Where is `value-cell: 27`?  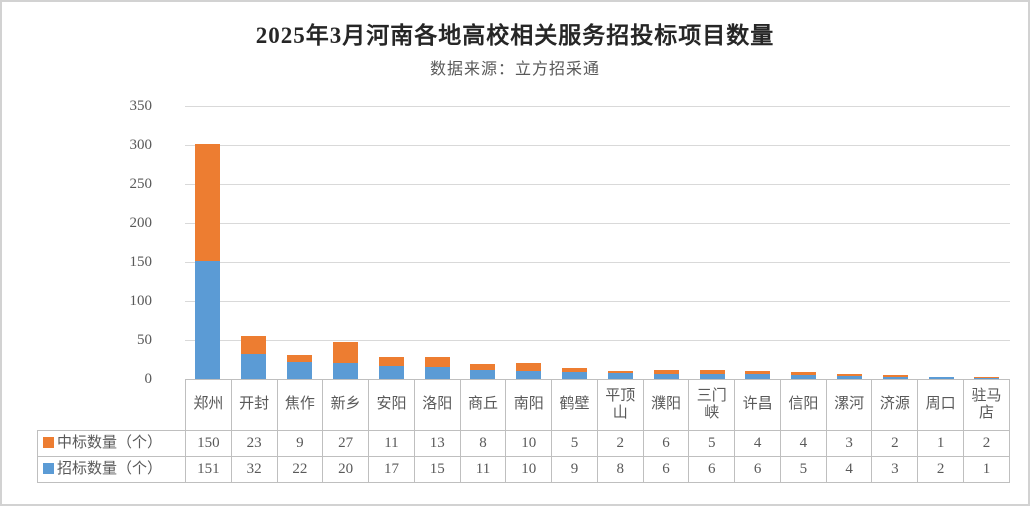
value-cell: 27 is located at coordinates (346, 443).